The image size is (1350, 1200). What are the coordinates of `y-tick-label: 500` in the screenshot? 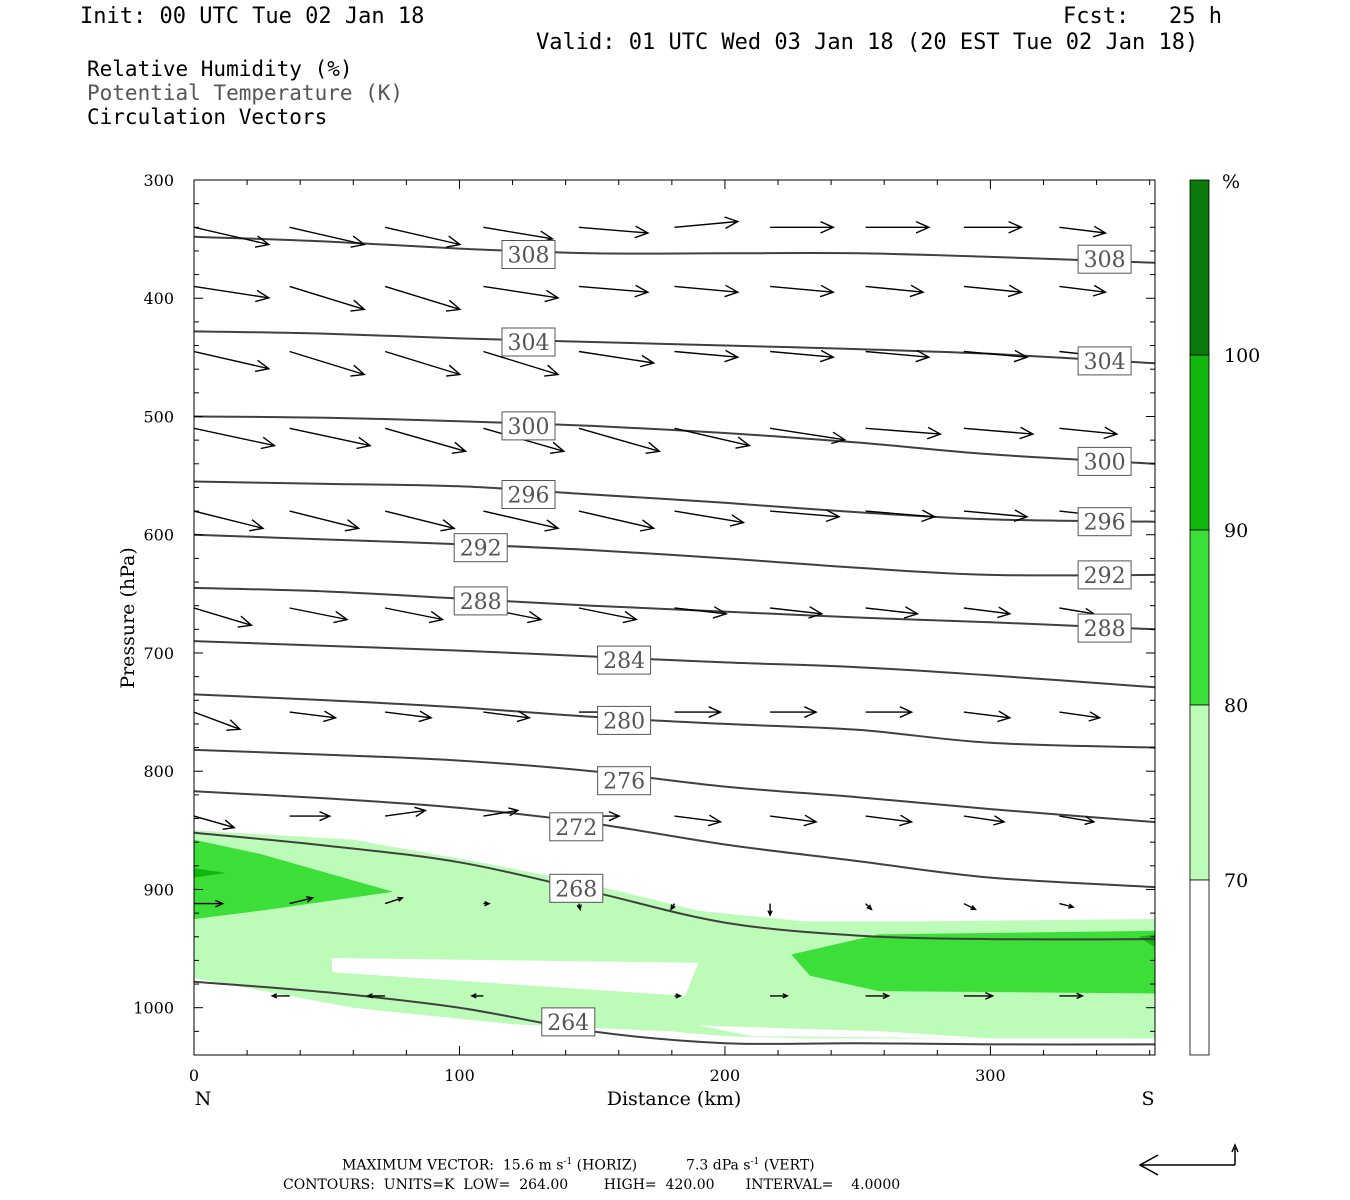 It's located at (158, 417).